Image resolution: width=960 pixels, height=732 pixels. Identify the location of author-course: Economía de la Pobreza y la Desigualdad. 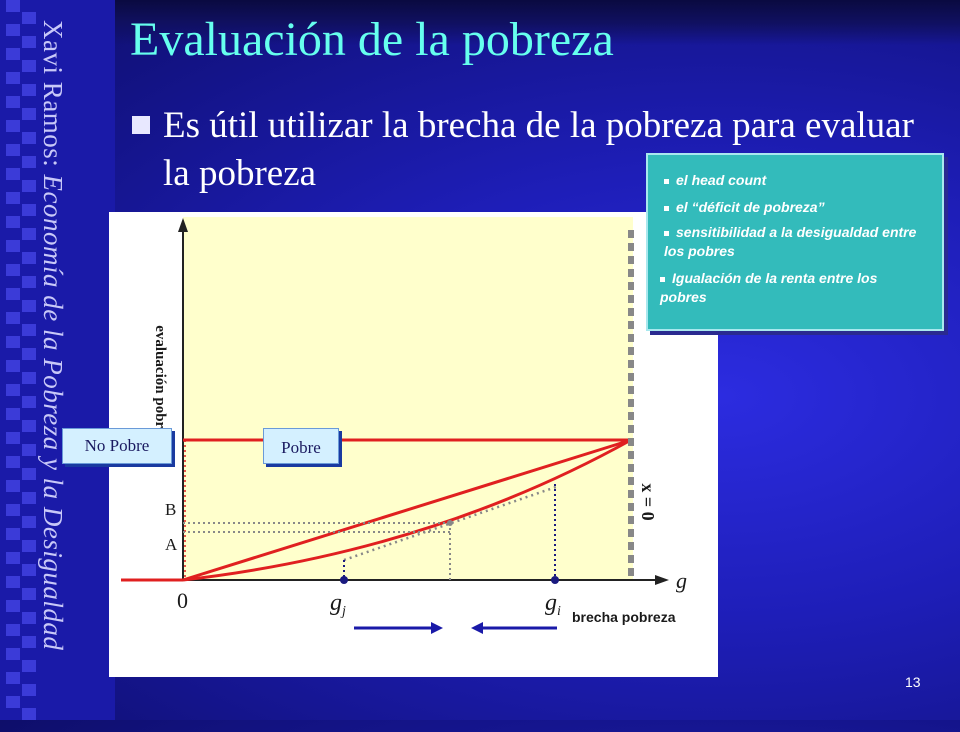
(53, 412).